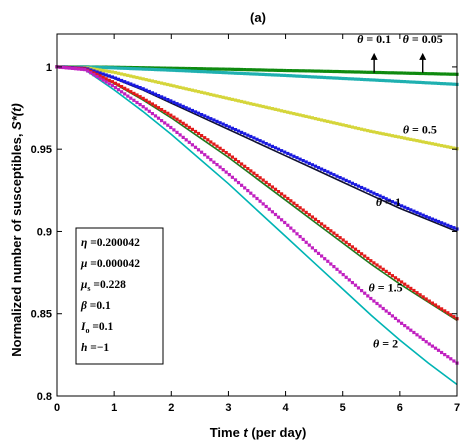 This screenshot has width=467, height=447. I want to click on theta-label: θ = 0.1, so click(374, 39).